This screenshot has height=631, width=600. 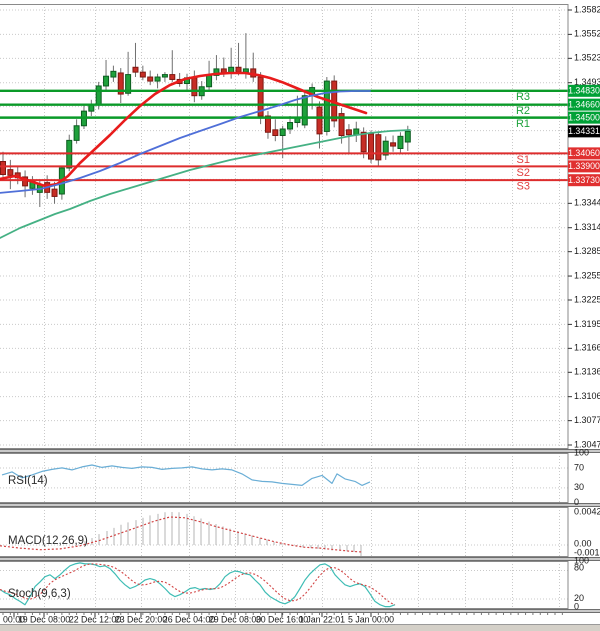 What do you see at coordinates (584, 153) in the screenshot?
I see `support-price-badge-s1-text: 1.34060` at bounding box center [584, 153].